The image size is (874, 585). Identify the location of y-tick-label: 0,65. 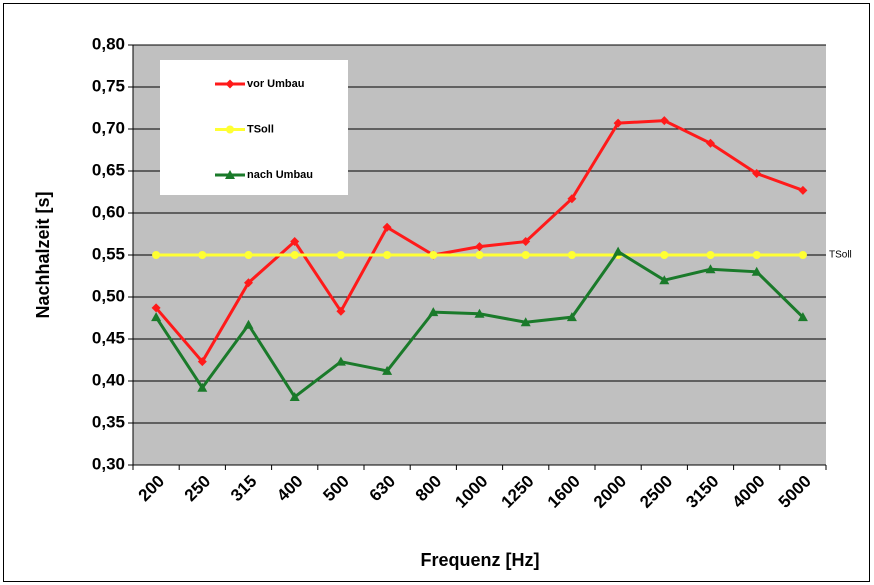
(108, 169).